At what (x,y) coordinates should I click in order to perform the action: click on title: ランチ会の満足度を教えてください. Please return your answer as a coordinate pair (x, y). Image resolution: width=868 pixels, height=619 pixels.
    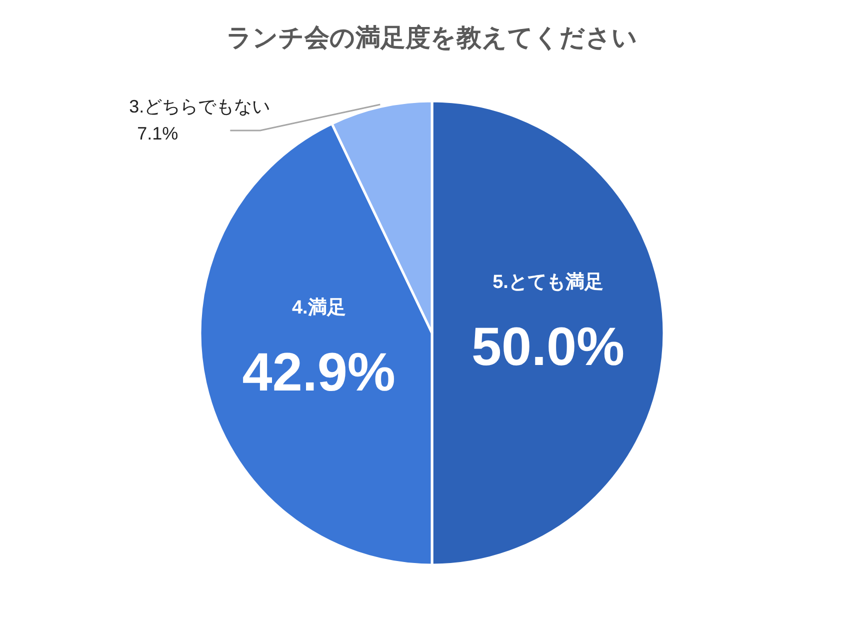
    Looking at the image, I should click on (432, 38).